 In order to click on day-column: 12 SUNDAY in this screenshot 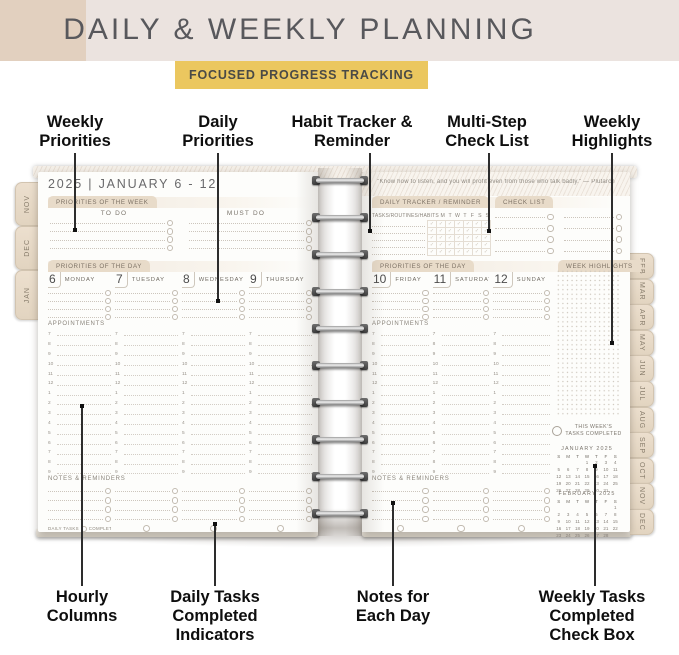, I will do `click(521, 280)`.